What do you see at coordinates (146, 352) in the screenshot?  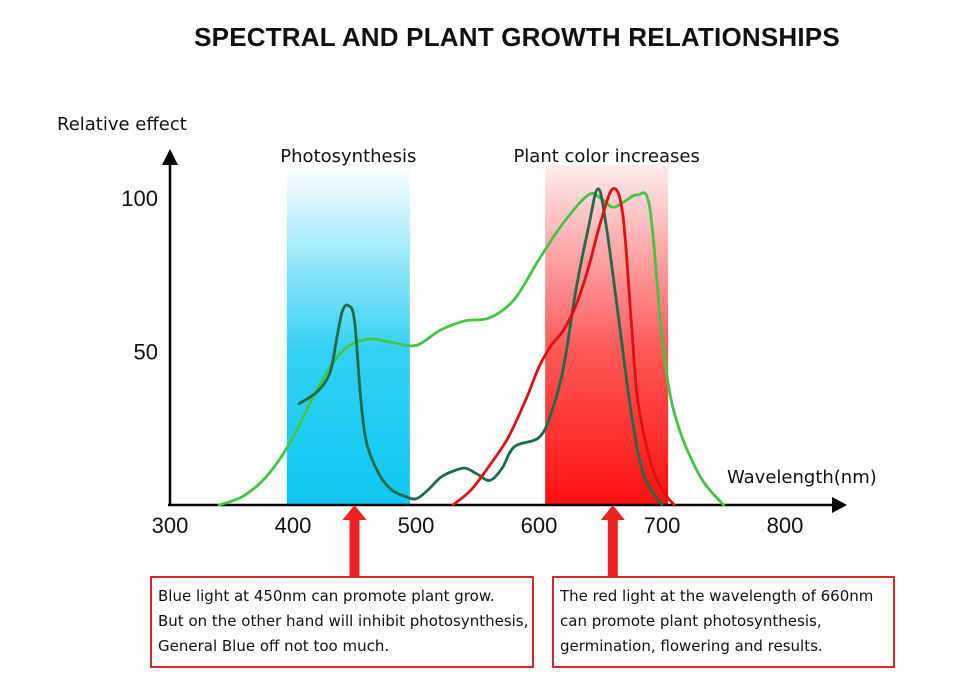 I see `y-tick-label: 50` at bounding box center [146, 352].